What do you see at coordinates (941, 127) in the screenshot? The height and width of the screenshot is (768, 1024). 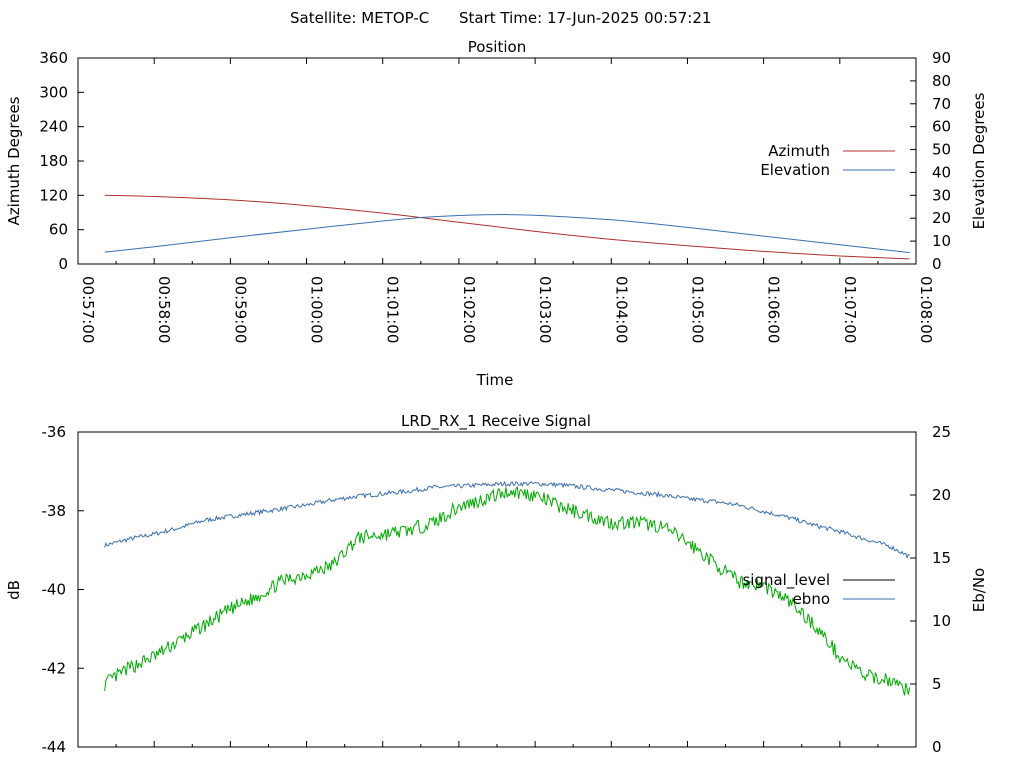 I see `p1-ytick-label-right: 60` at bounding box center [941, 127].